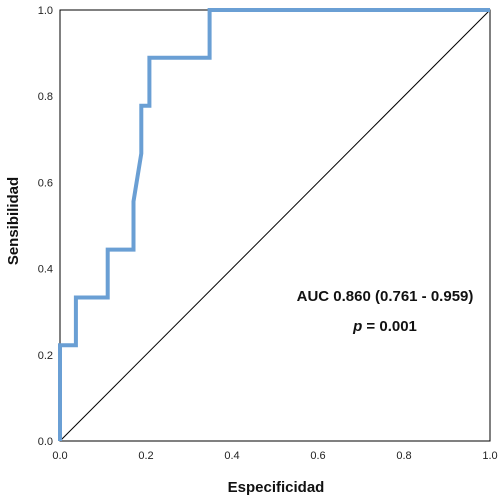  I want to click on y-tick-label: 0.2, so click(45, 356).